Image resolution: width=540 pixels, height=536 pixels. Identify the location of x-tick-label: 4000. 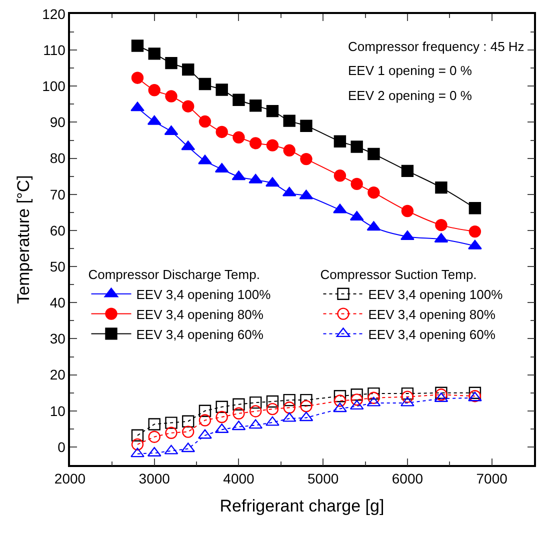
(239, 478).